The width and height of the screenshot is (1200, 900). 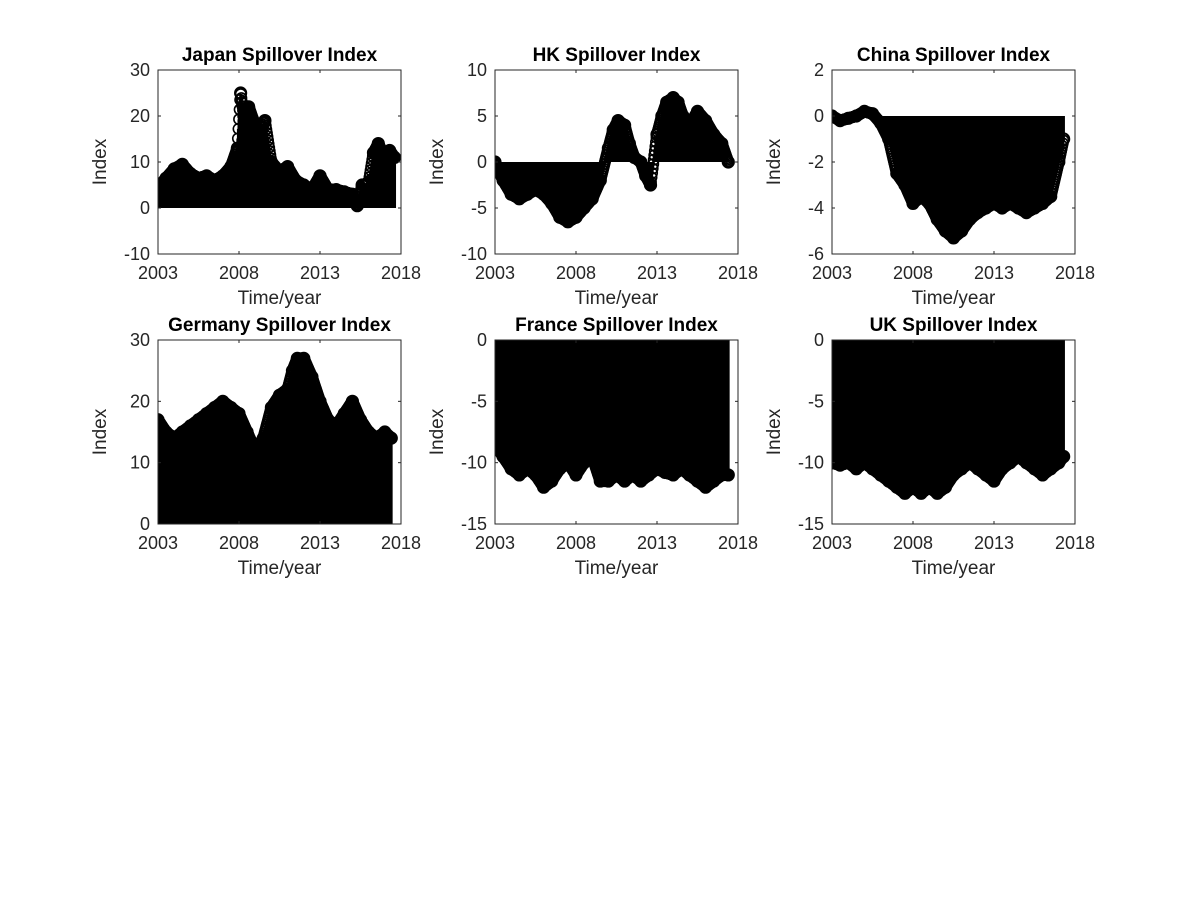 I want to click on y-tick-label: -4, so click(x=816, y=208).